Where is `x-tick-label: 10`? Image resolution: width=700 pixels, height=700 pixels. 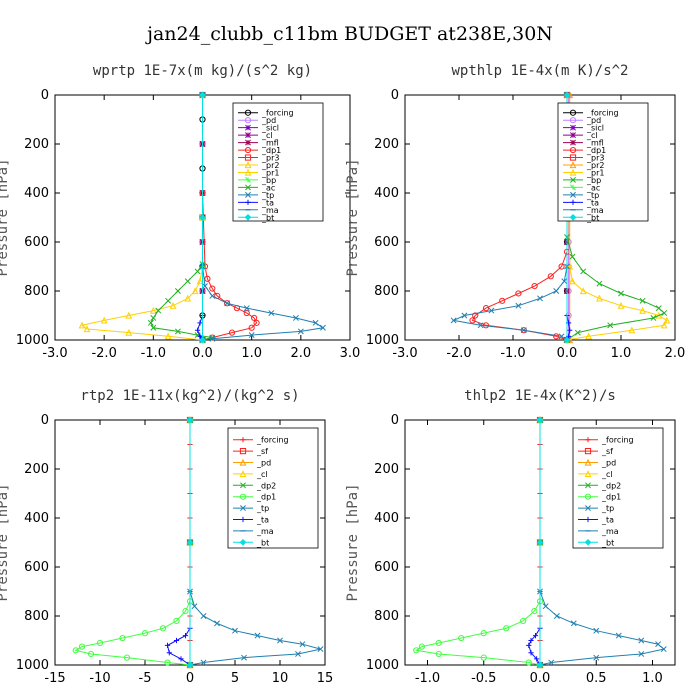
x-tick-label: 10 is located at coordinates (280, 678).